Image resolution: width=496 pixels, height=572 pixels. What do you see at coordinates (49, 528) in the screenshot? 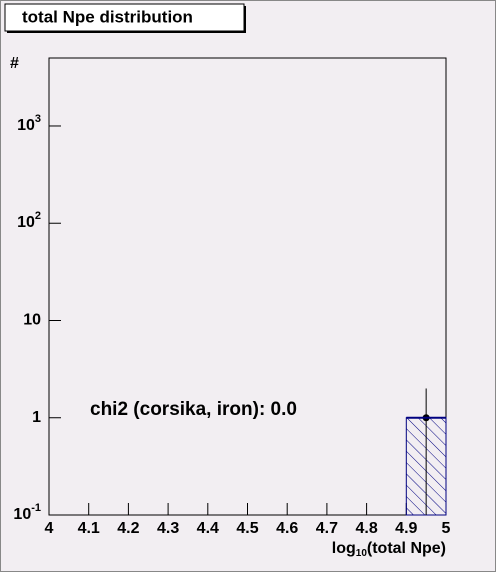
I see `x-tick-label: 4` at bounding box center [49, 528].